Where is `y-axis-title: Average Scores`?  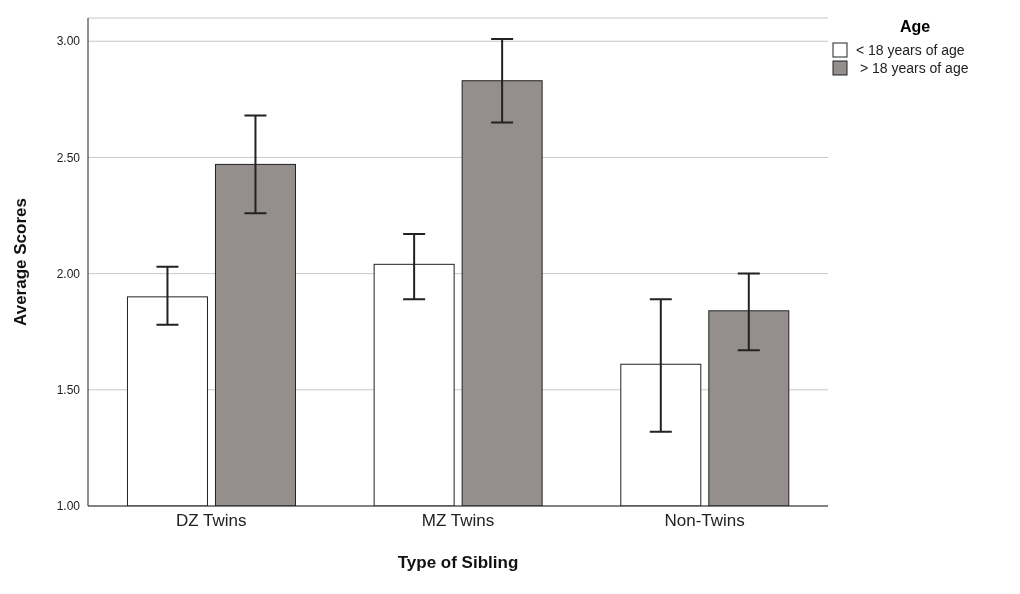 y-axis-title: Average Scores is located at coordinates (21, 262).